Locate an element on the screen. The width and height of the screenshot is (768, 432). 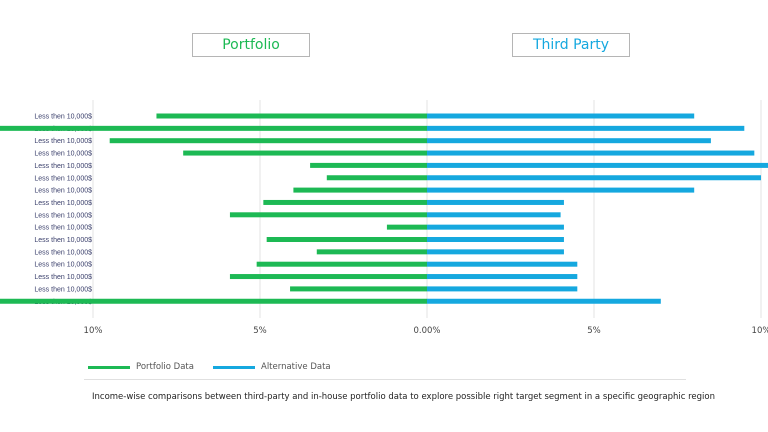
portfolio-header-label: Portfolio is located at coordinates (251, 45).